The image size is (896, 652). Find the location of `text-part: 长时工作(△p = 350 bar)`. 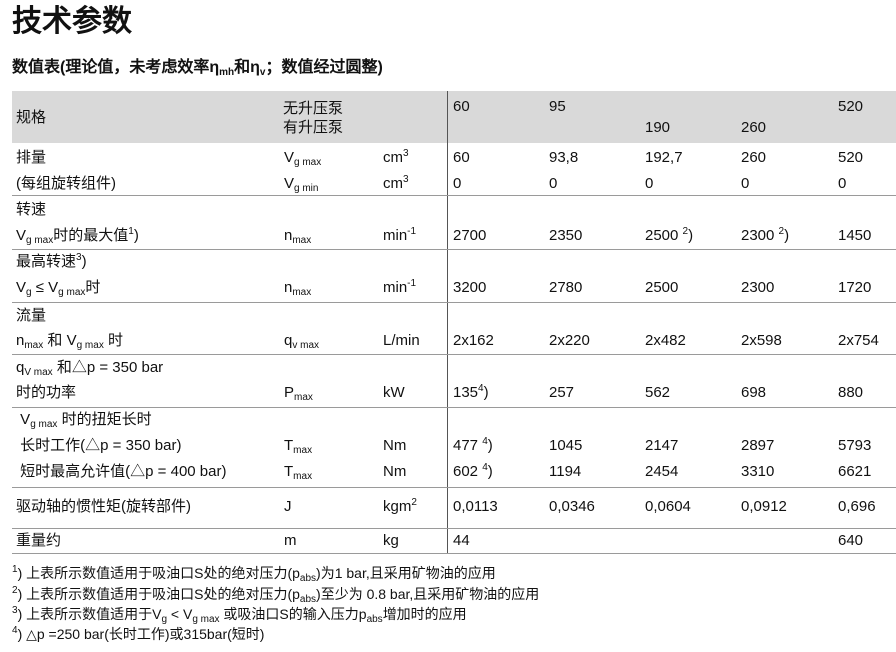

text-part: 长时工作(△p = 350 bar) is located at coordinates (99, 445).